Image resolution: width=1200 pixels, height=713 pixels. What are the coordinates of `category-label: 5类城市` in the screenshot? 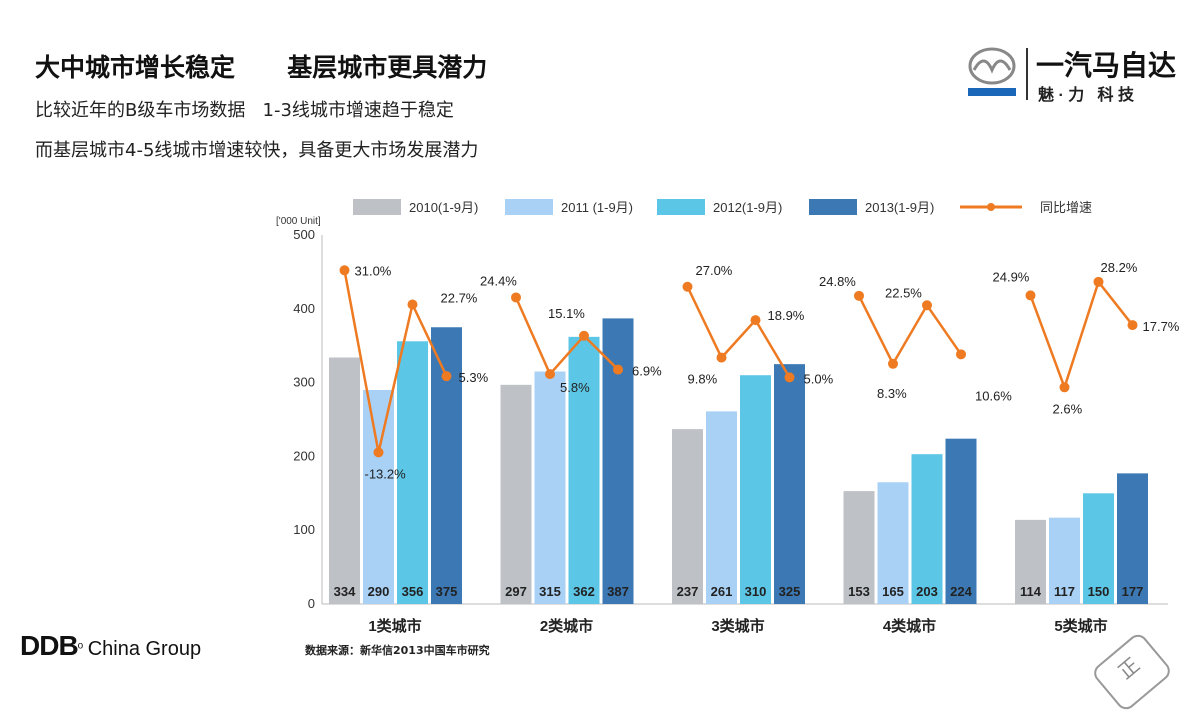 It's located at (1080, 626).